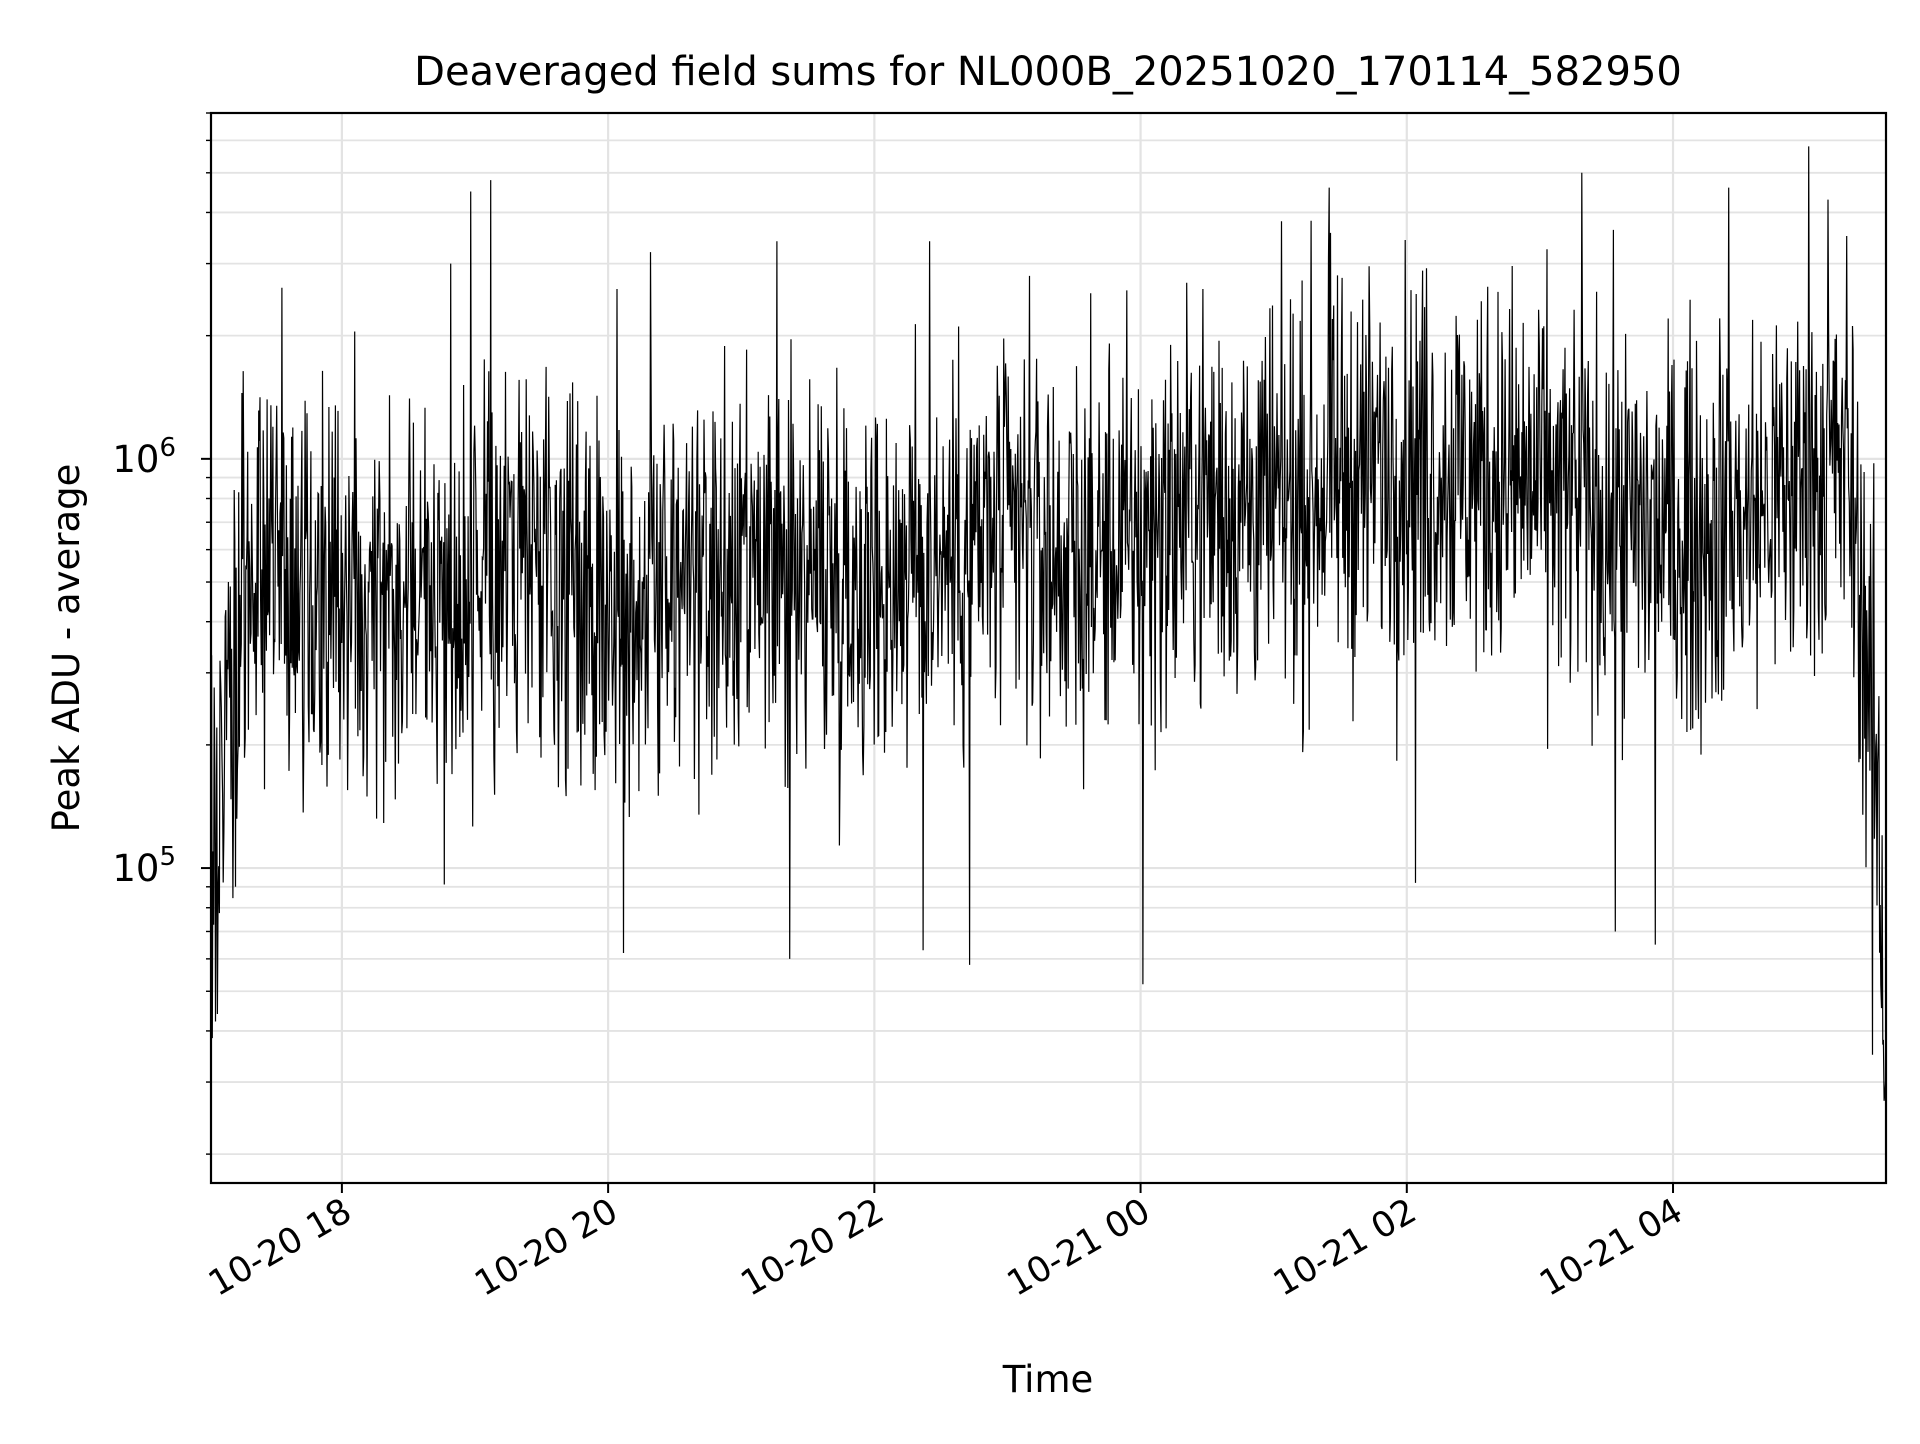 The image size is (1920, 1444). What do you see at coordinates (161, 633) in the screenshot?
I see `y-axis-ticks: 105 106` at bounding box center [161, 633].